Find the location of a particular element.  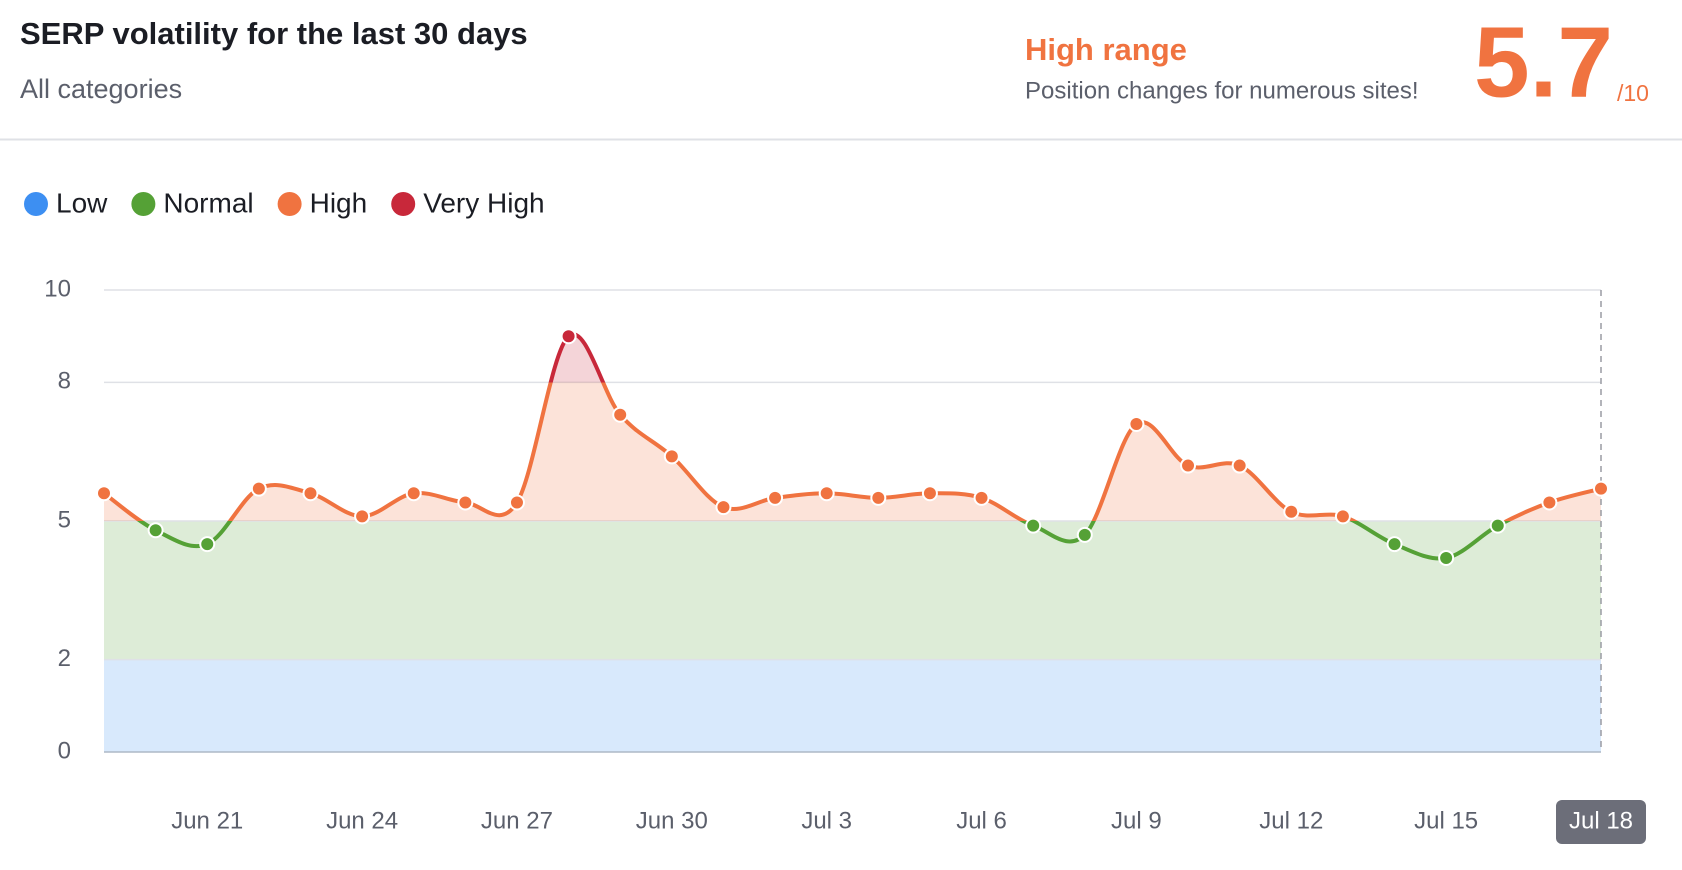

y-tick-label: 8 is located at coordinates (64, 381).